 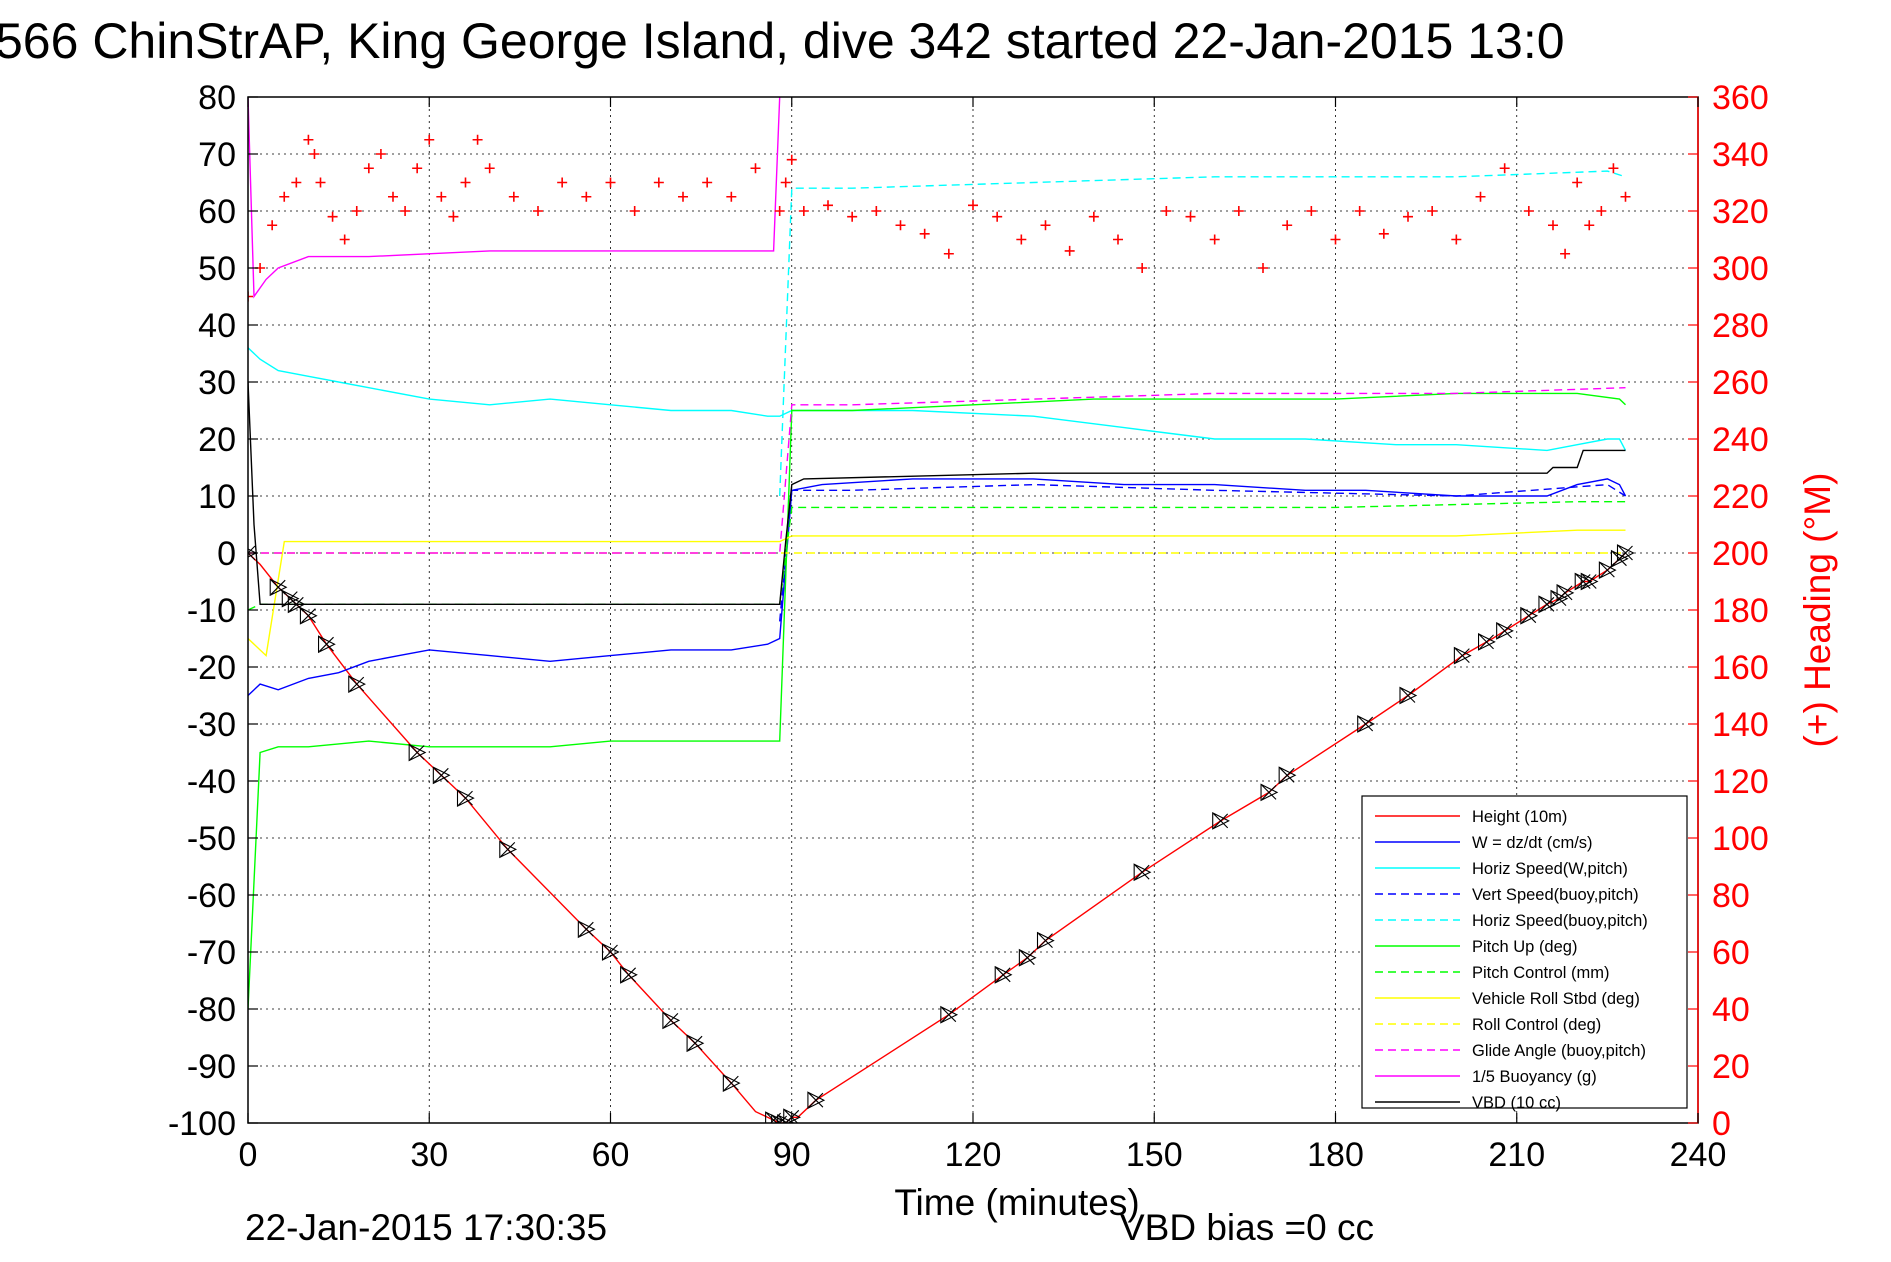 I want to click on legend-label-4: Horiz Speed(buoy,pitch), so click(x=1560, y=921).